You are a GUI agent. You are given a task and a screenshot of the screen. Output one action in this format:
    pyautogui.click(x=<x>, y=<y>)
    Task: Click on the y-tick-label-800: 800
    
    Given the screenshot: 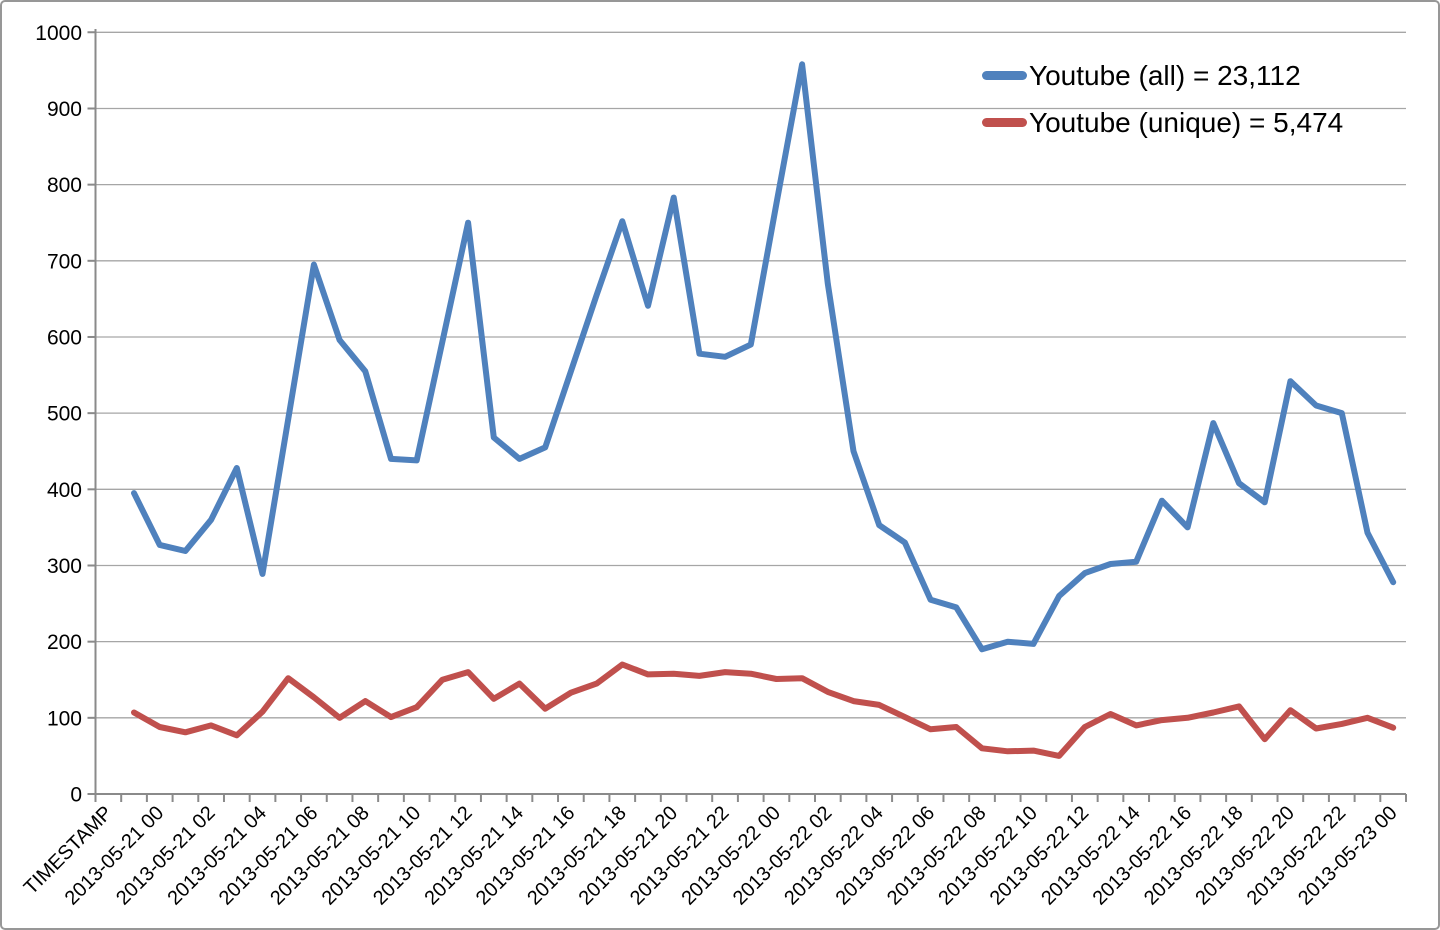 What is the action you would take?
    pyautogui.click(x=64, y=185)
    